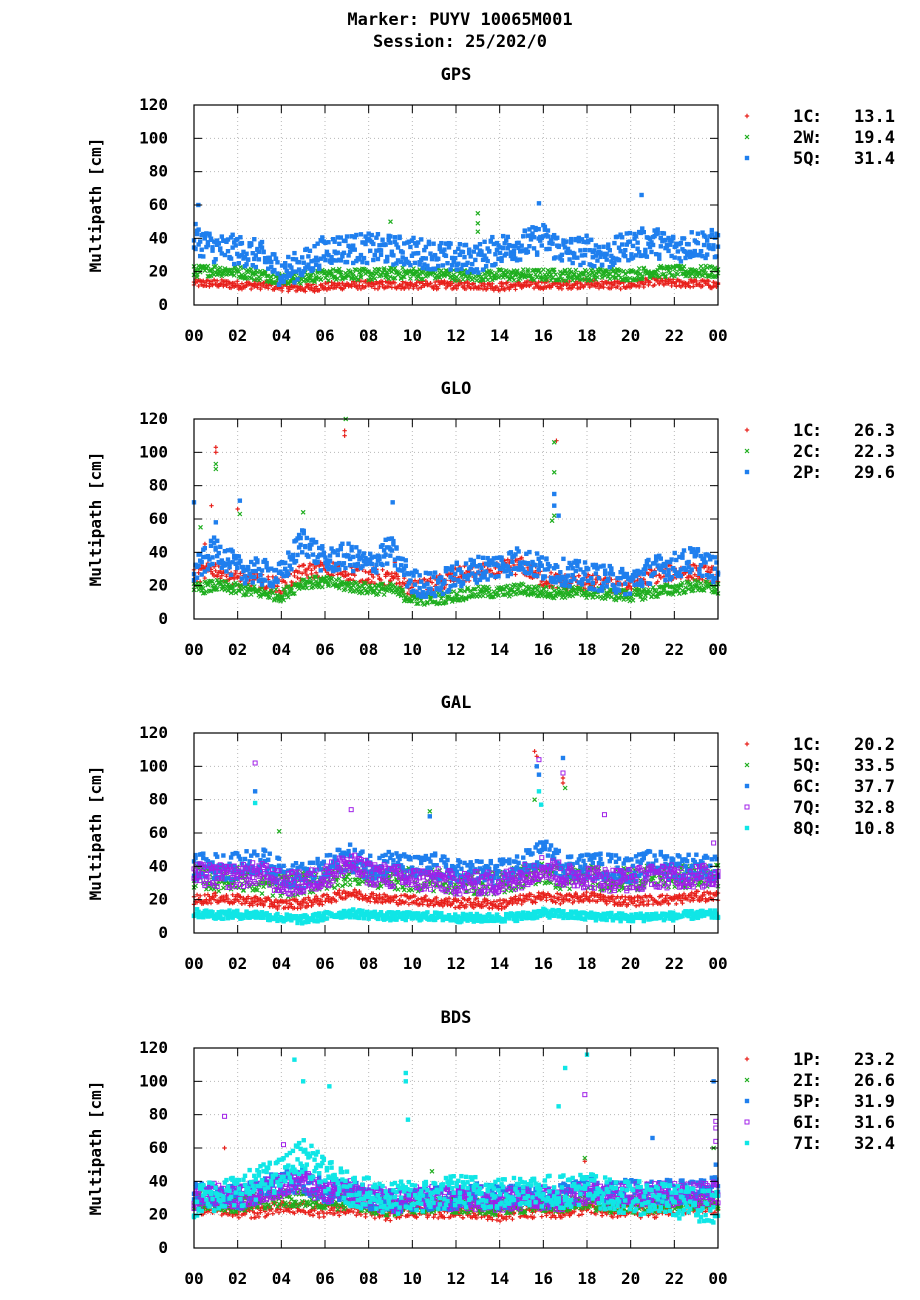 The width and height of the screenshot is (920, 1300). Describe the element at coordinates (158, 518) in the screenshot. I see `y-tick-label: 60` at that location.